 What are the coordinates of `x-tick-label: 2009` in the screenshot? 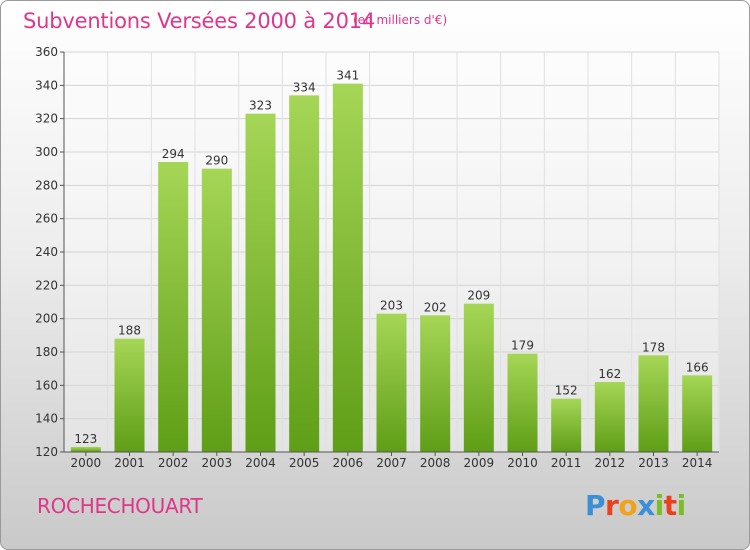 It's located at (479, 463).